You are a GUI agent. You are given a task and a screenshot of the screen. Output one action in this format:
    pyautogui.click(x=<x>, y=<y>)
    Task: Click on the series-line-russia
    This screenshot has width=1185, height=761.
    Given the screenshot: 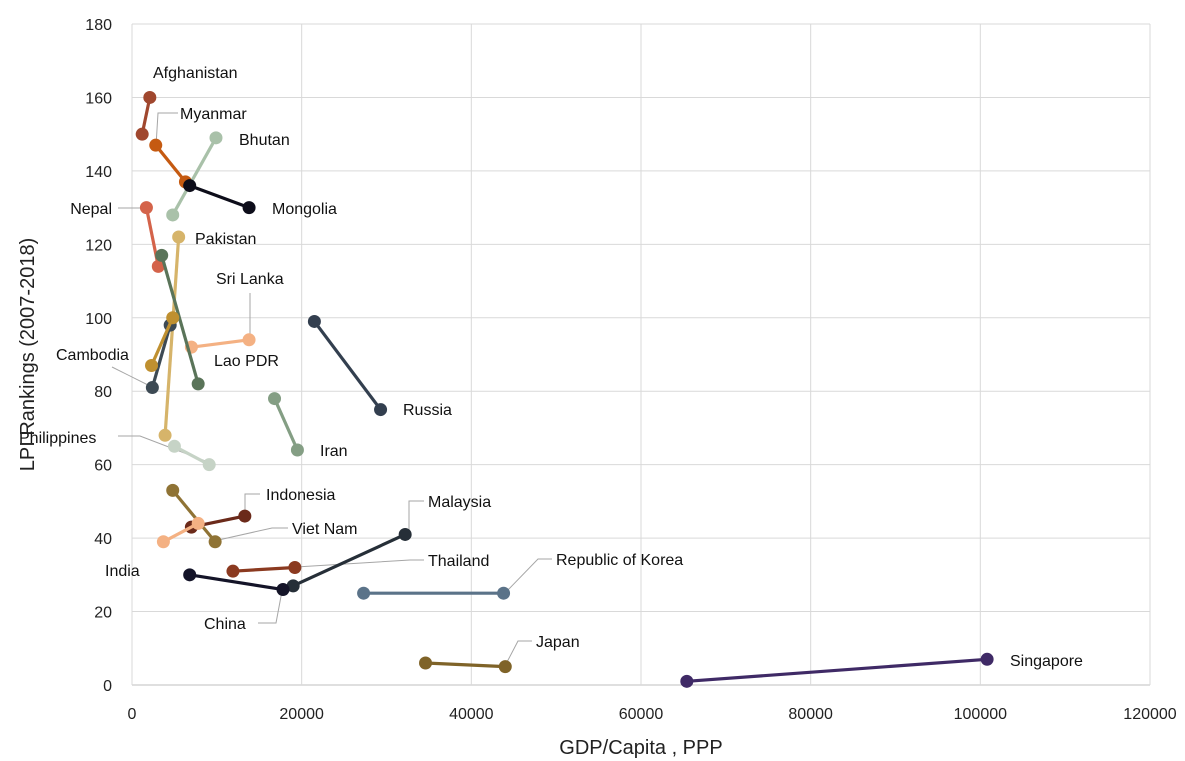 What is the action you would take?
    pyautogui.click(x=347, y=365)
    